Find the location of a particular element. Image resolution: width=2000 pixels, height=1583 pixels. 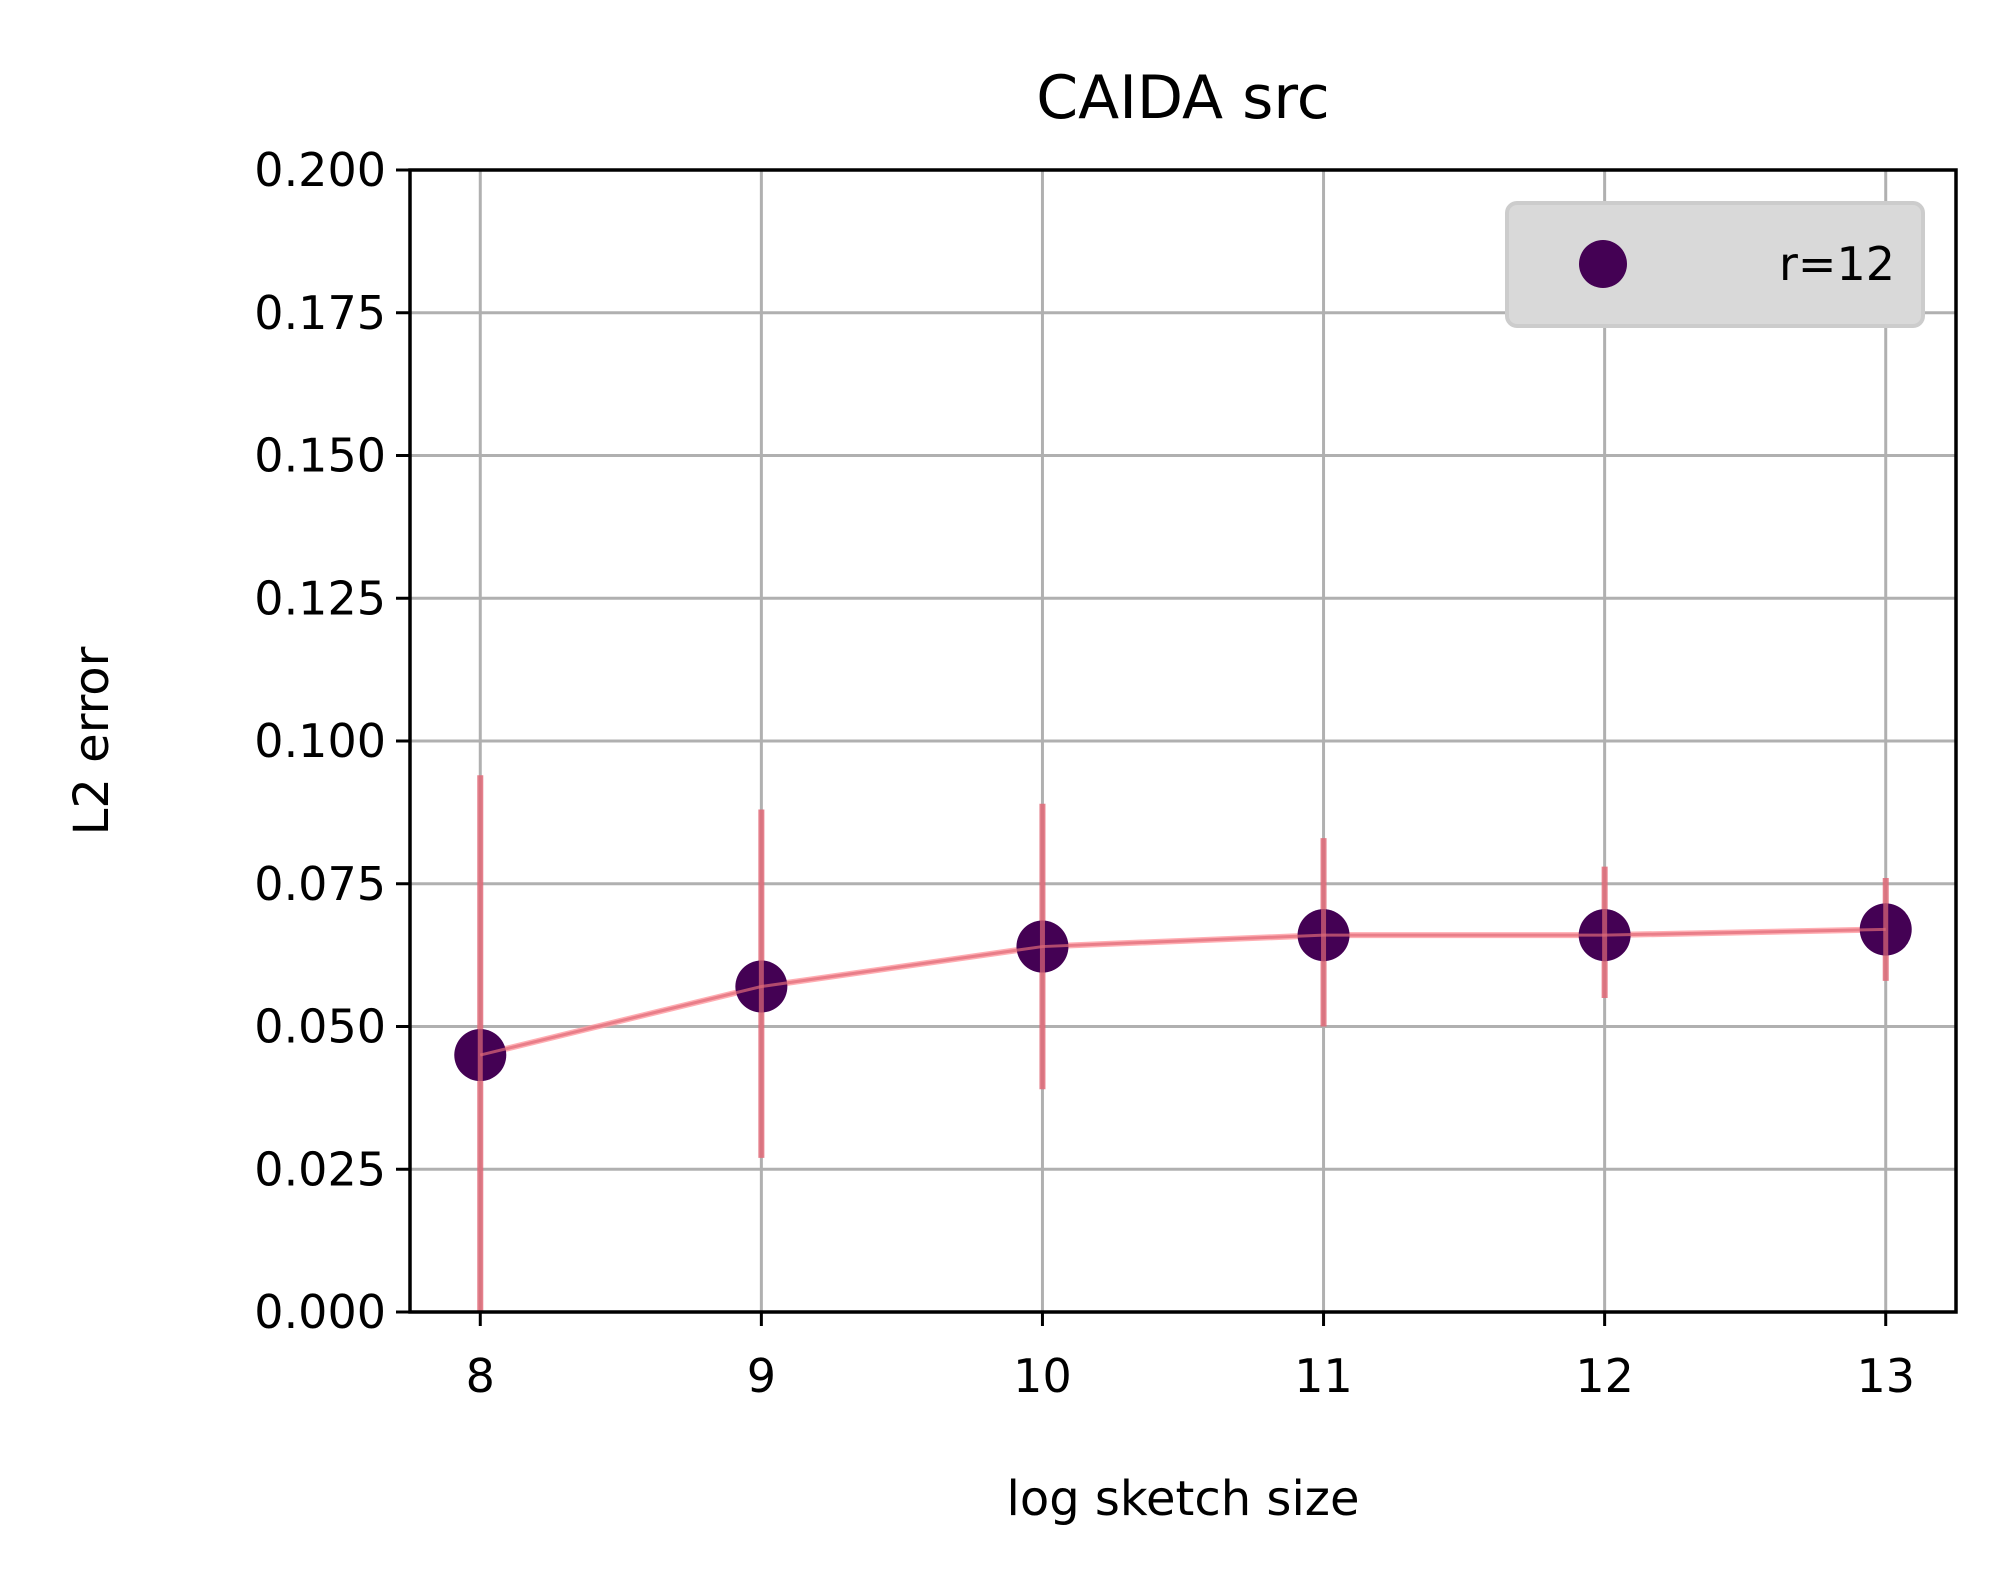

series-line-layer is located at coordinates (1182, 992).